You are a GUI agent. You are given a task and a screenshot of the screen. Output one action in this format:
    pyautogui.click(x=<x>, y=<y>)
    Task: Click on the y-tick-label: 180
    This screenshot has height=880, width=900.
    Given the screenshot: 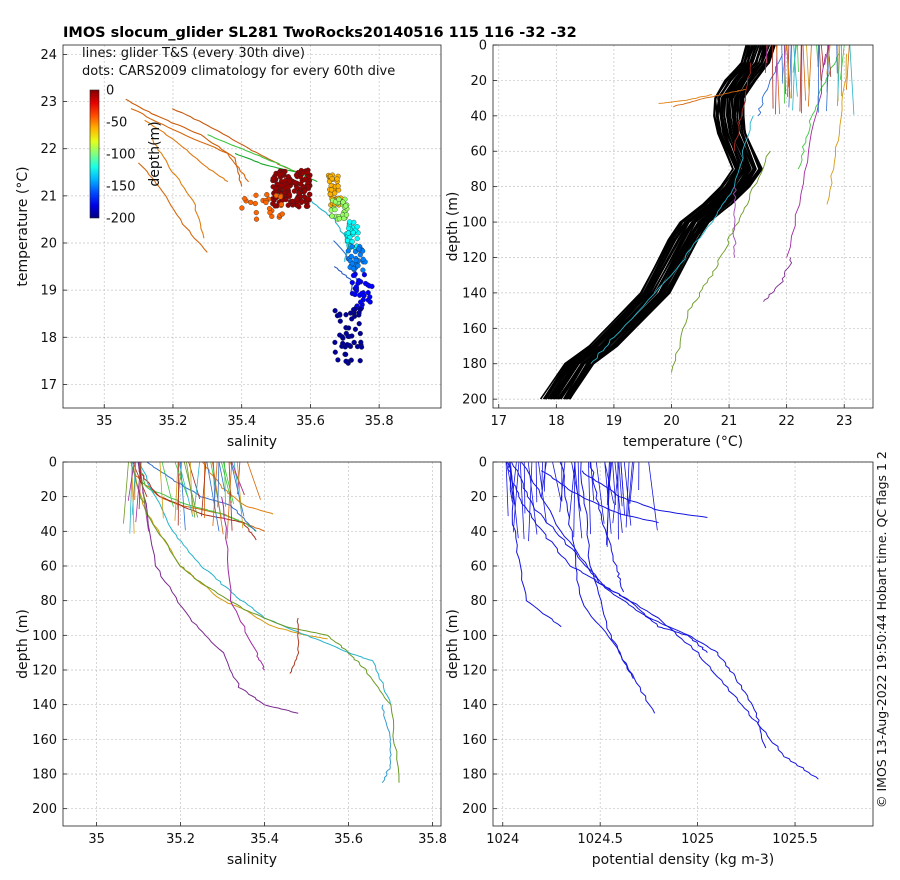 What is the action you would take?
    pyautogui.click(x=474, y=364)
    